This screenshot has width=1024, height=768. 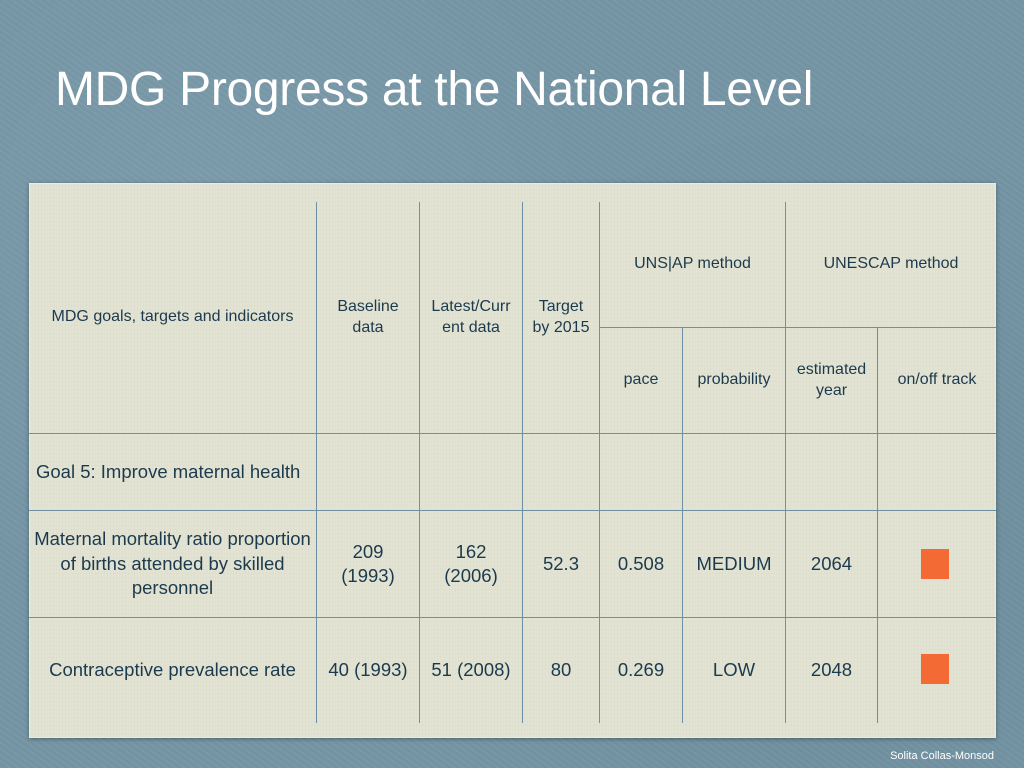 I want to click on row-baseline: 209 (1993), so click(x=368, y=563).